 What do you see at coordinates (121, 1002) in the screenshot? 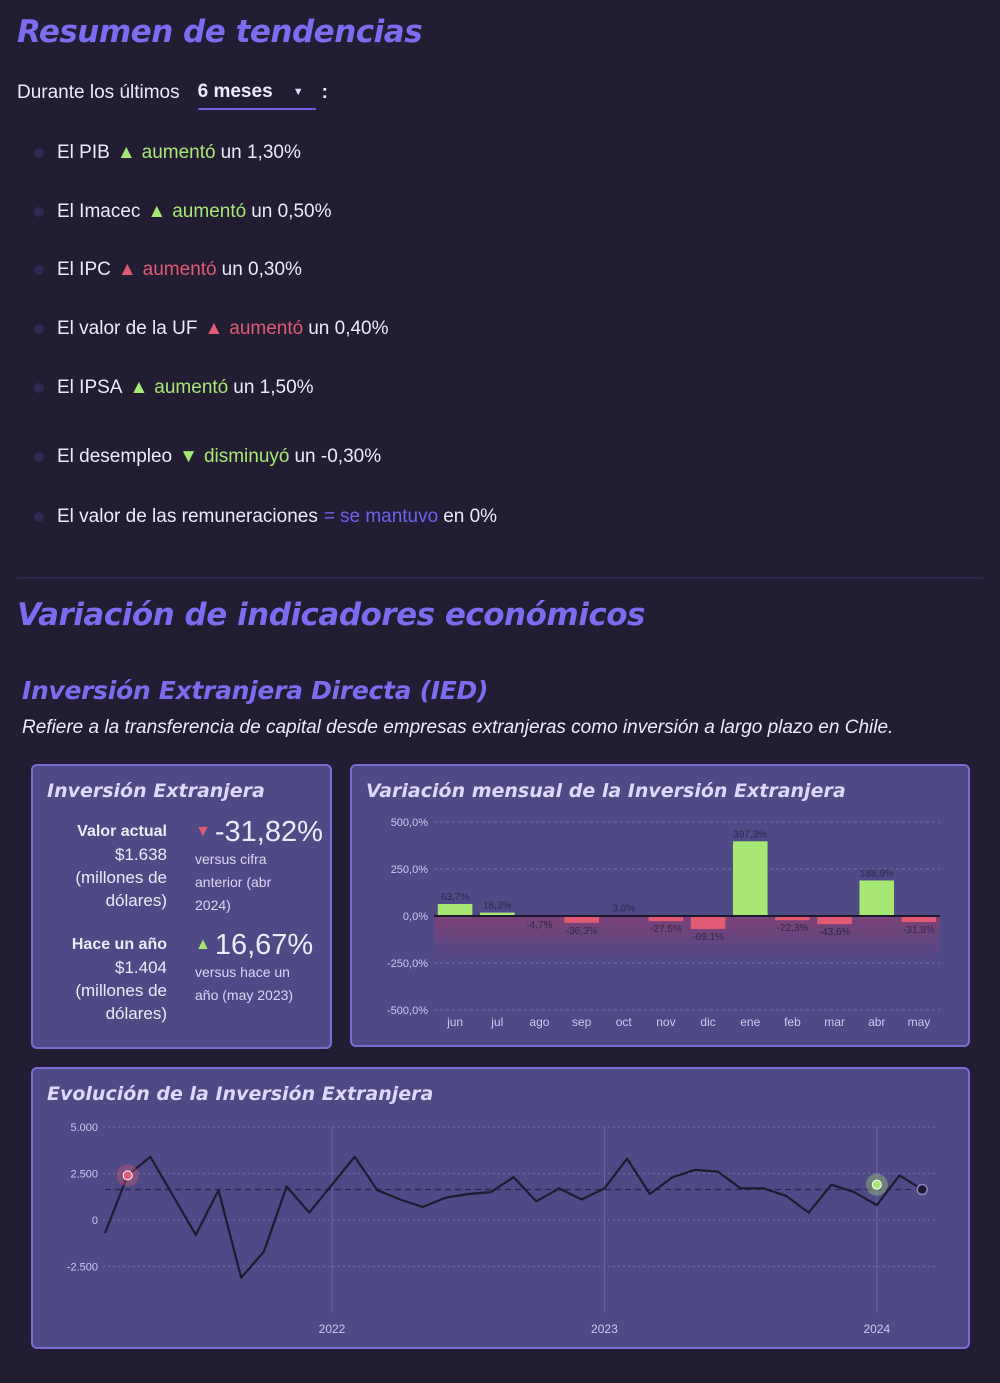
I see `year-ago-unit: (millones de dólares)` at bounding box center [121, 1002].